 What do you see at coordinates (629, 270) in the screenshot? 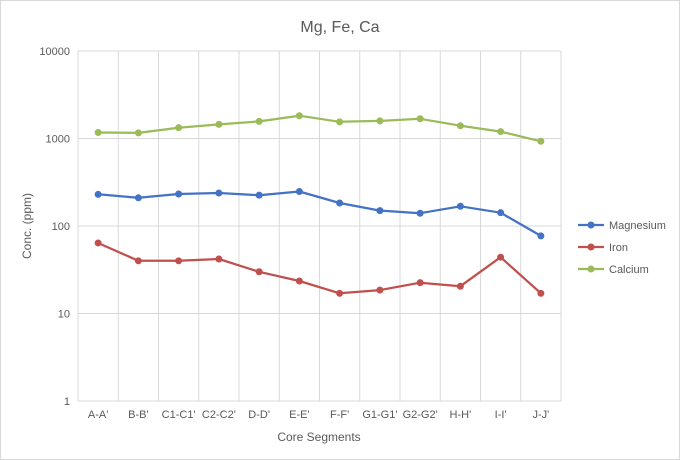
I see `legend-label: Calcium` at bounding box center [629, 270].